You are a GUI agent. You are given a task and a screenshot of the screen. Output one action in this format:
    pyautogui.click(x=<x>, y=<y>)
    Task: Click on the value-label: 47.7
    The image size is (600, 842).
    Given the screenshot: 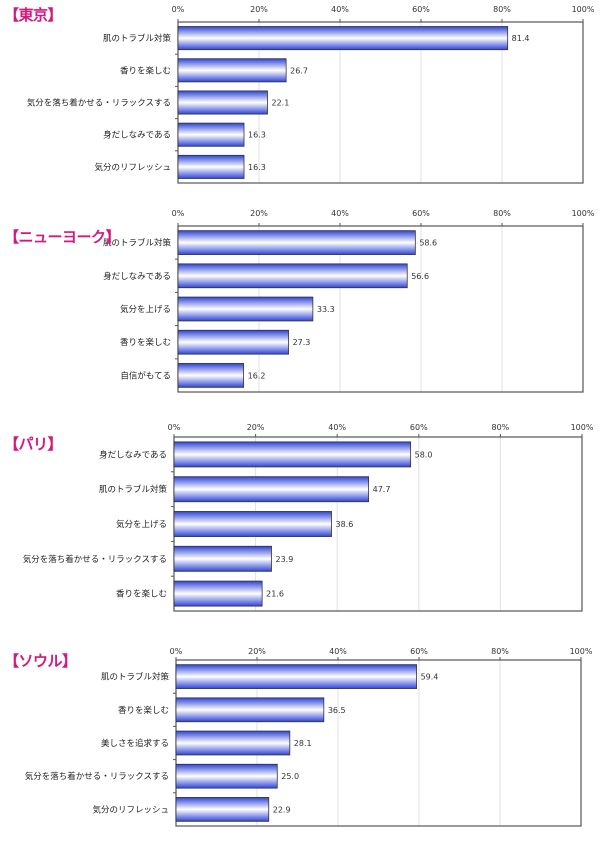 What is the action you would take?
    pyautogui.click(x=382, y=489)
    